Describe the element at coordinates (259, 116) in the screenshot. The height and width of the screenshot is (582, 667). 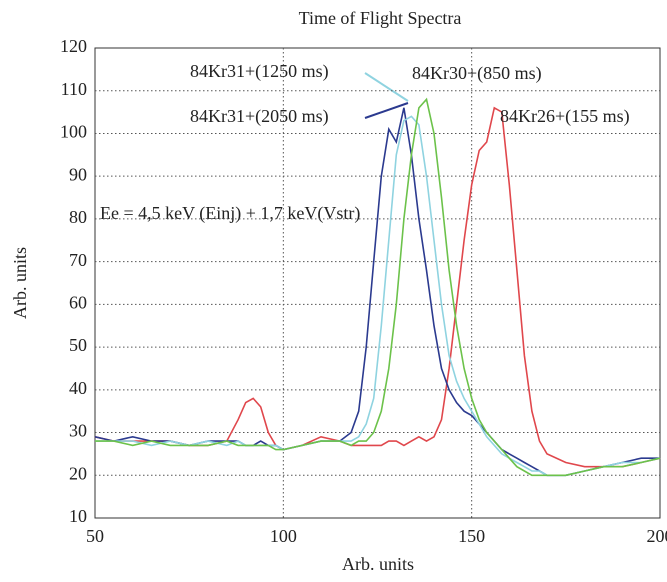
I see `series-label: 84Kr31+(2050 ms)` at that location.